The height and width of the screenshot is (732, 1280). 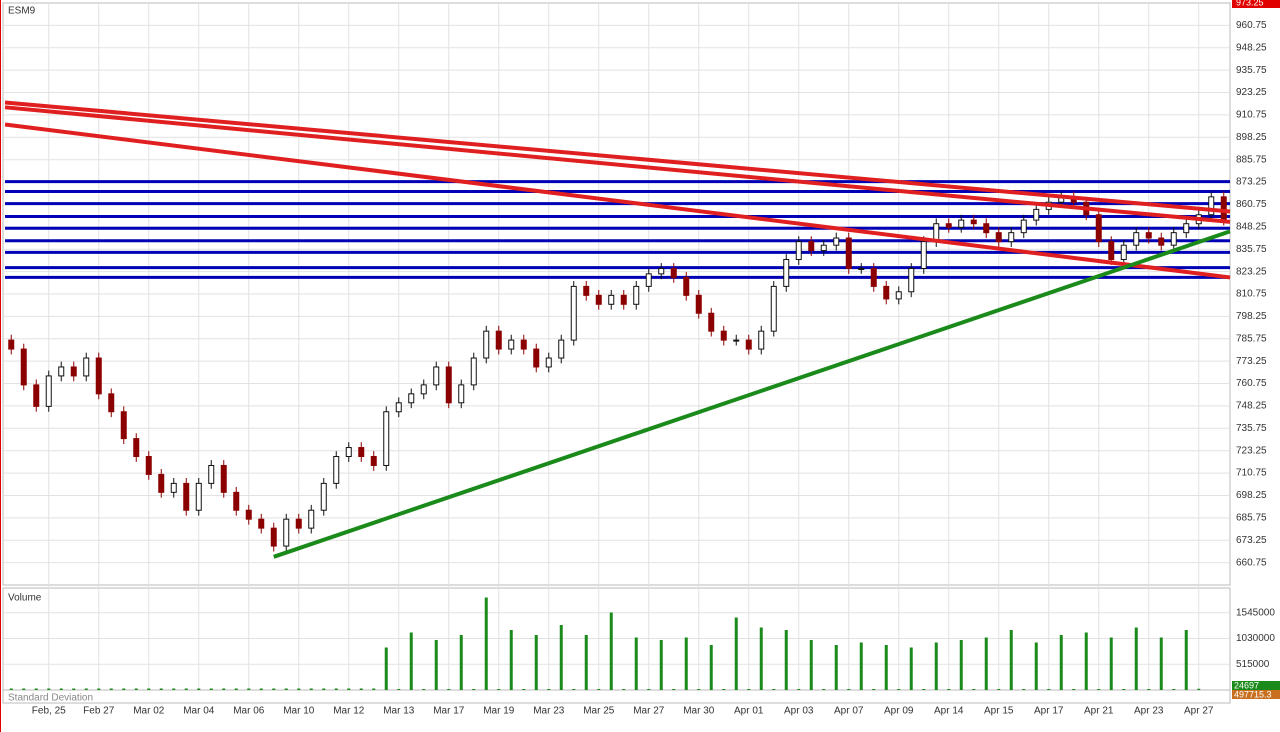 What do you see at coordinates (1251, 182) in the screenshot?
I see `y-tick-label: 873.25` at bounding box center [1251, 182].